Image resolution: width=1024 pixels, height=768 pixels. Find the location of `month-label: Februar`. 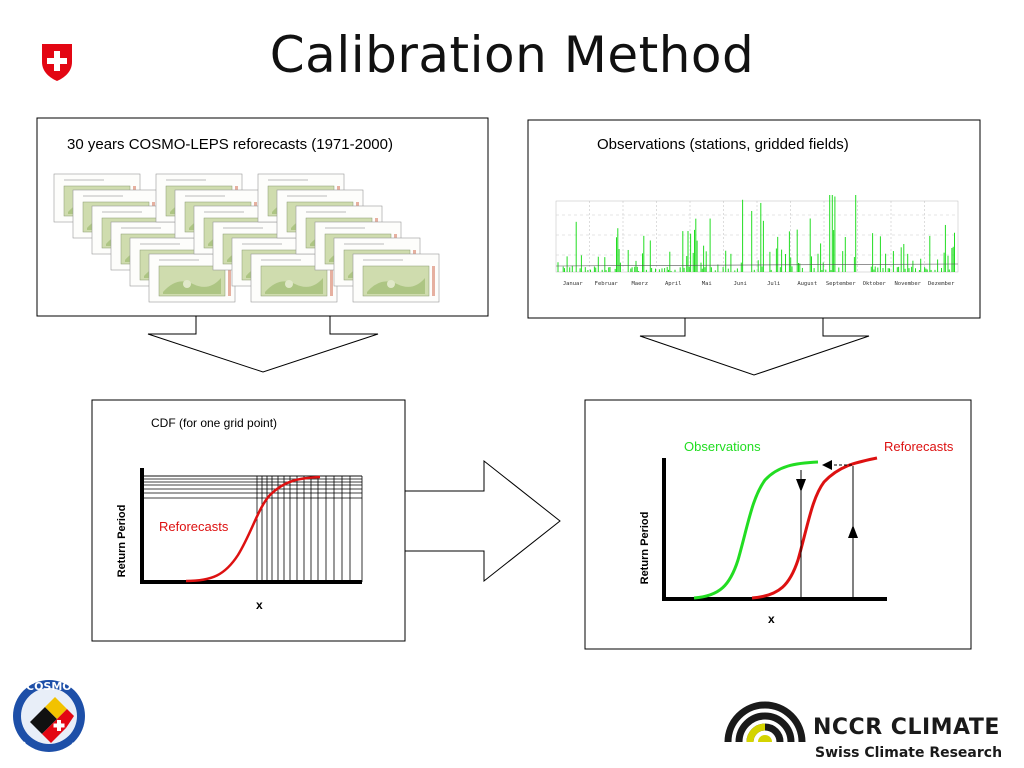

month-label: Februar is located at coordinates (607, 284).